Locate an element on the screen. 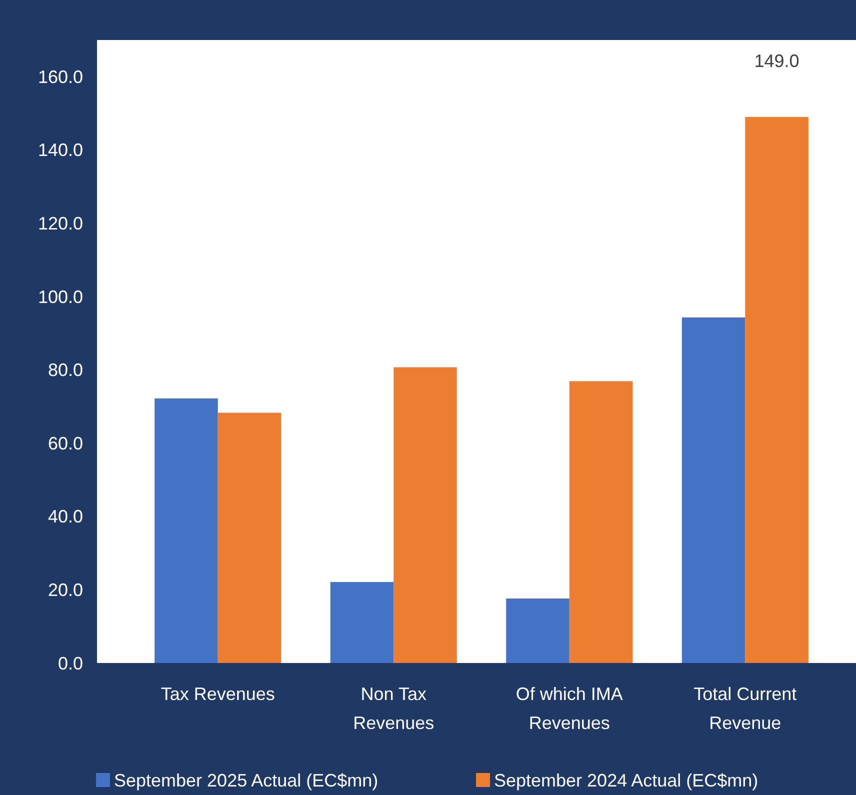  y-tick-label: 40.0 is located at coordinates (65, 516).